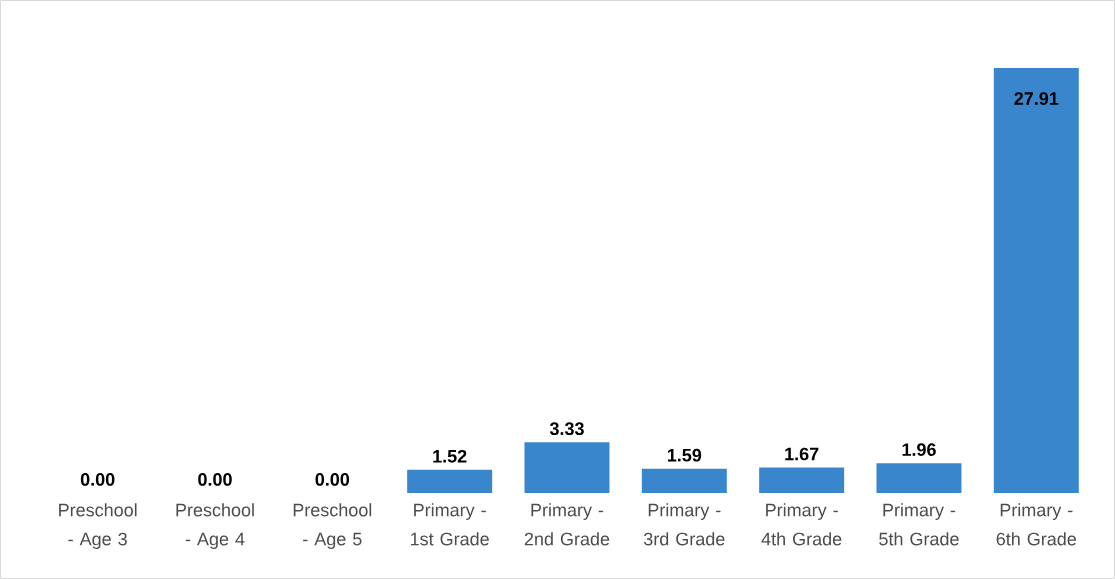 The image size is (1115, 579). I want to click on x-tick-label: Primary - 3rd Grade, so click(684, 524).